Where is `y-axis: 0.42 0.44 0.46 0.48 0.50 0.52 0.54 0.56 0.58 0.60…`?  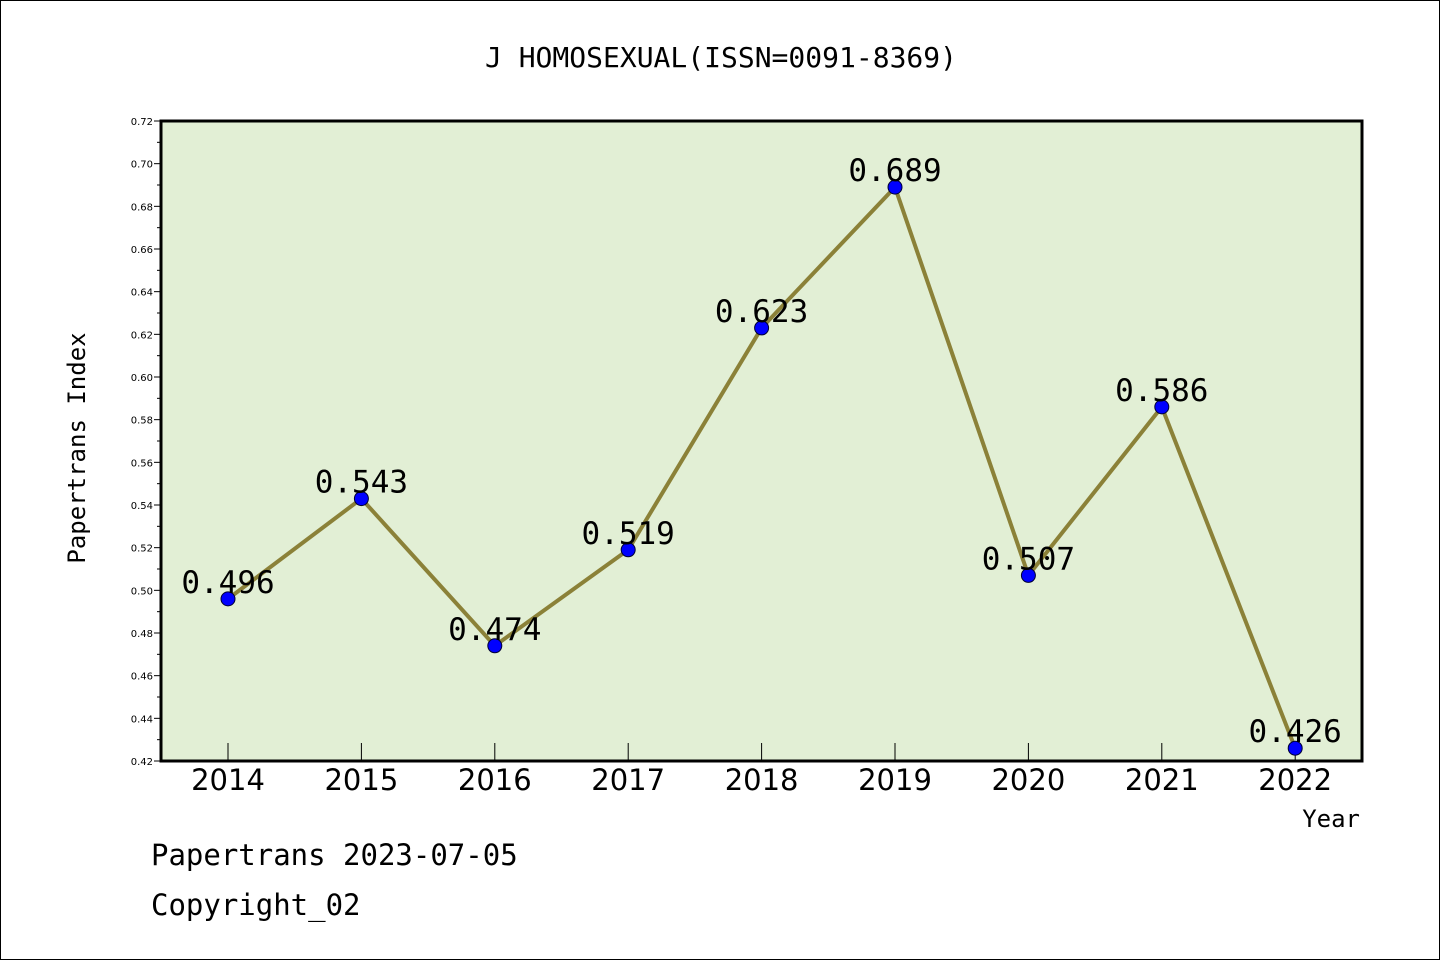 y-axis: 0.42 0.44 0.46 0.48 0.50 0.52 0.54 0.56 0.58 0.60… is located at coordinates (146, 442).